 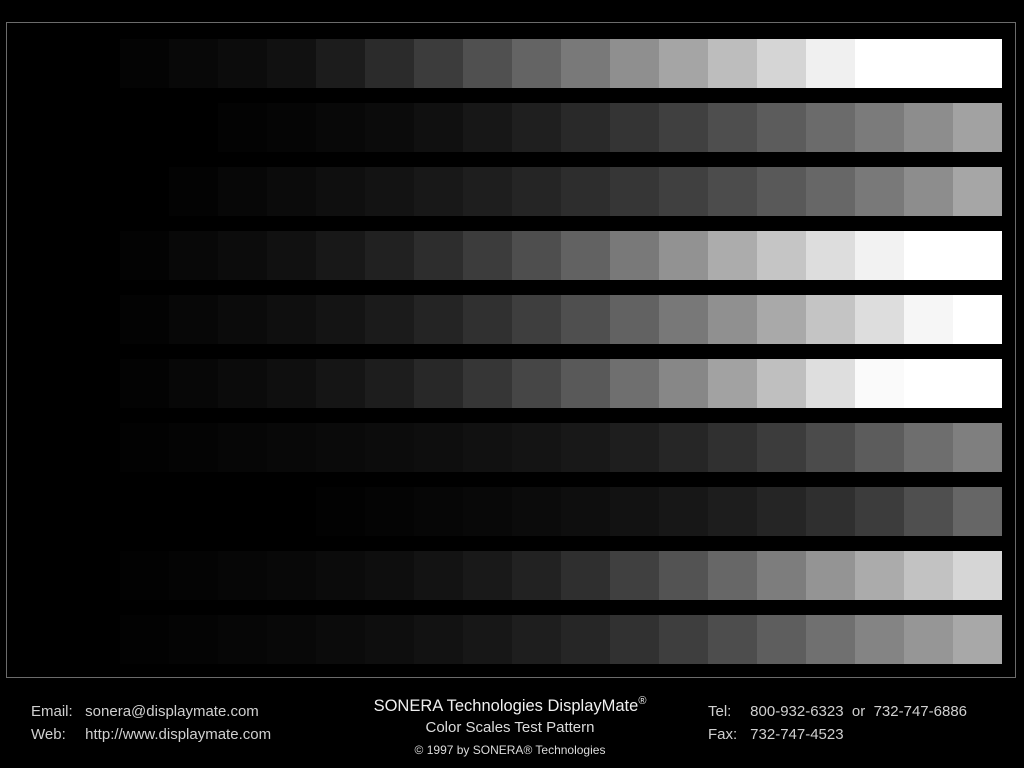 I want to click on web-label: Web:, so click(x=48, y=734).